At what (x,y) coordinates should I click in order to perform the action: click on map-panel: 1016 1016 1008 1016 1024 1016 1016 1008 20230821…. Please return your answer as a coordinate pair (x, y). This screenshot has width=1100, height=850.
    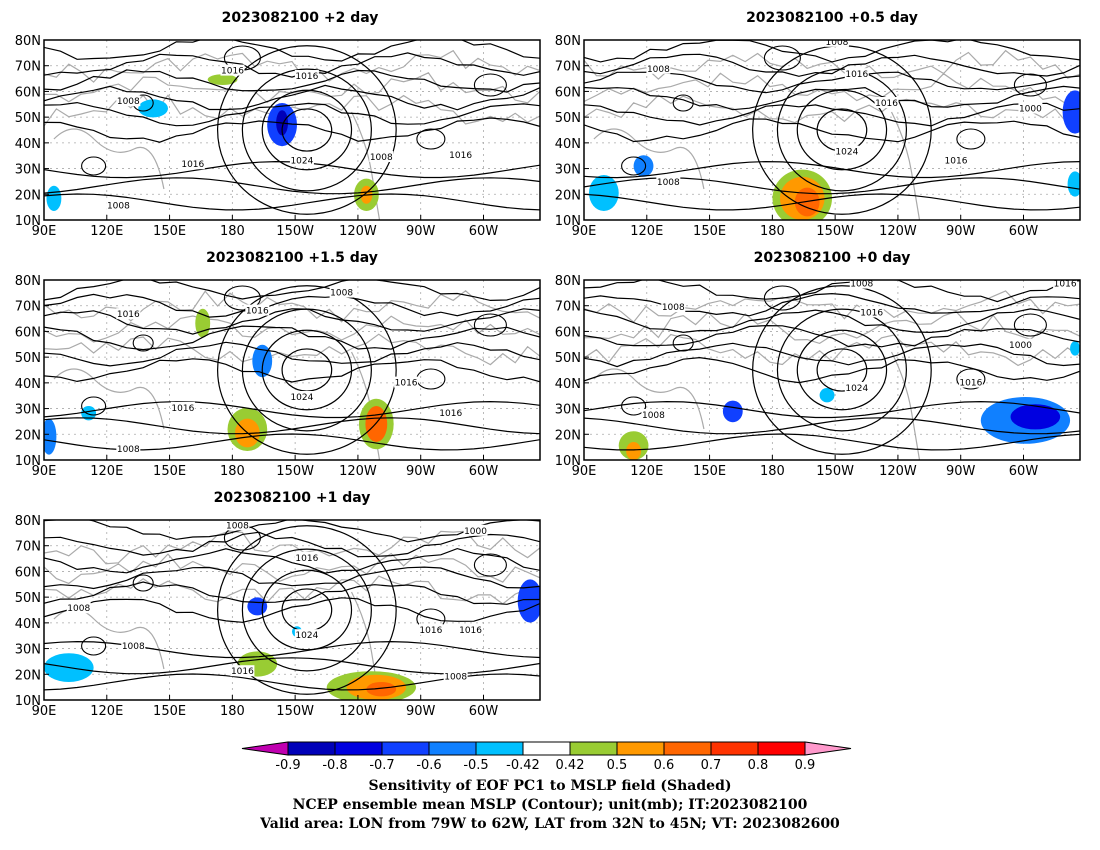
    Looking at the image, I should click on (278, 364).